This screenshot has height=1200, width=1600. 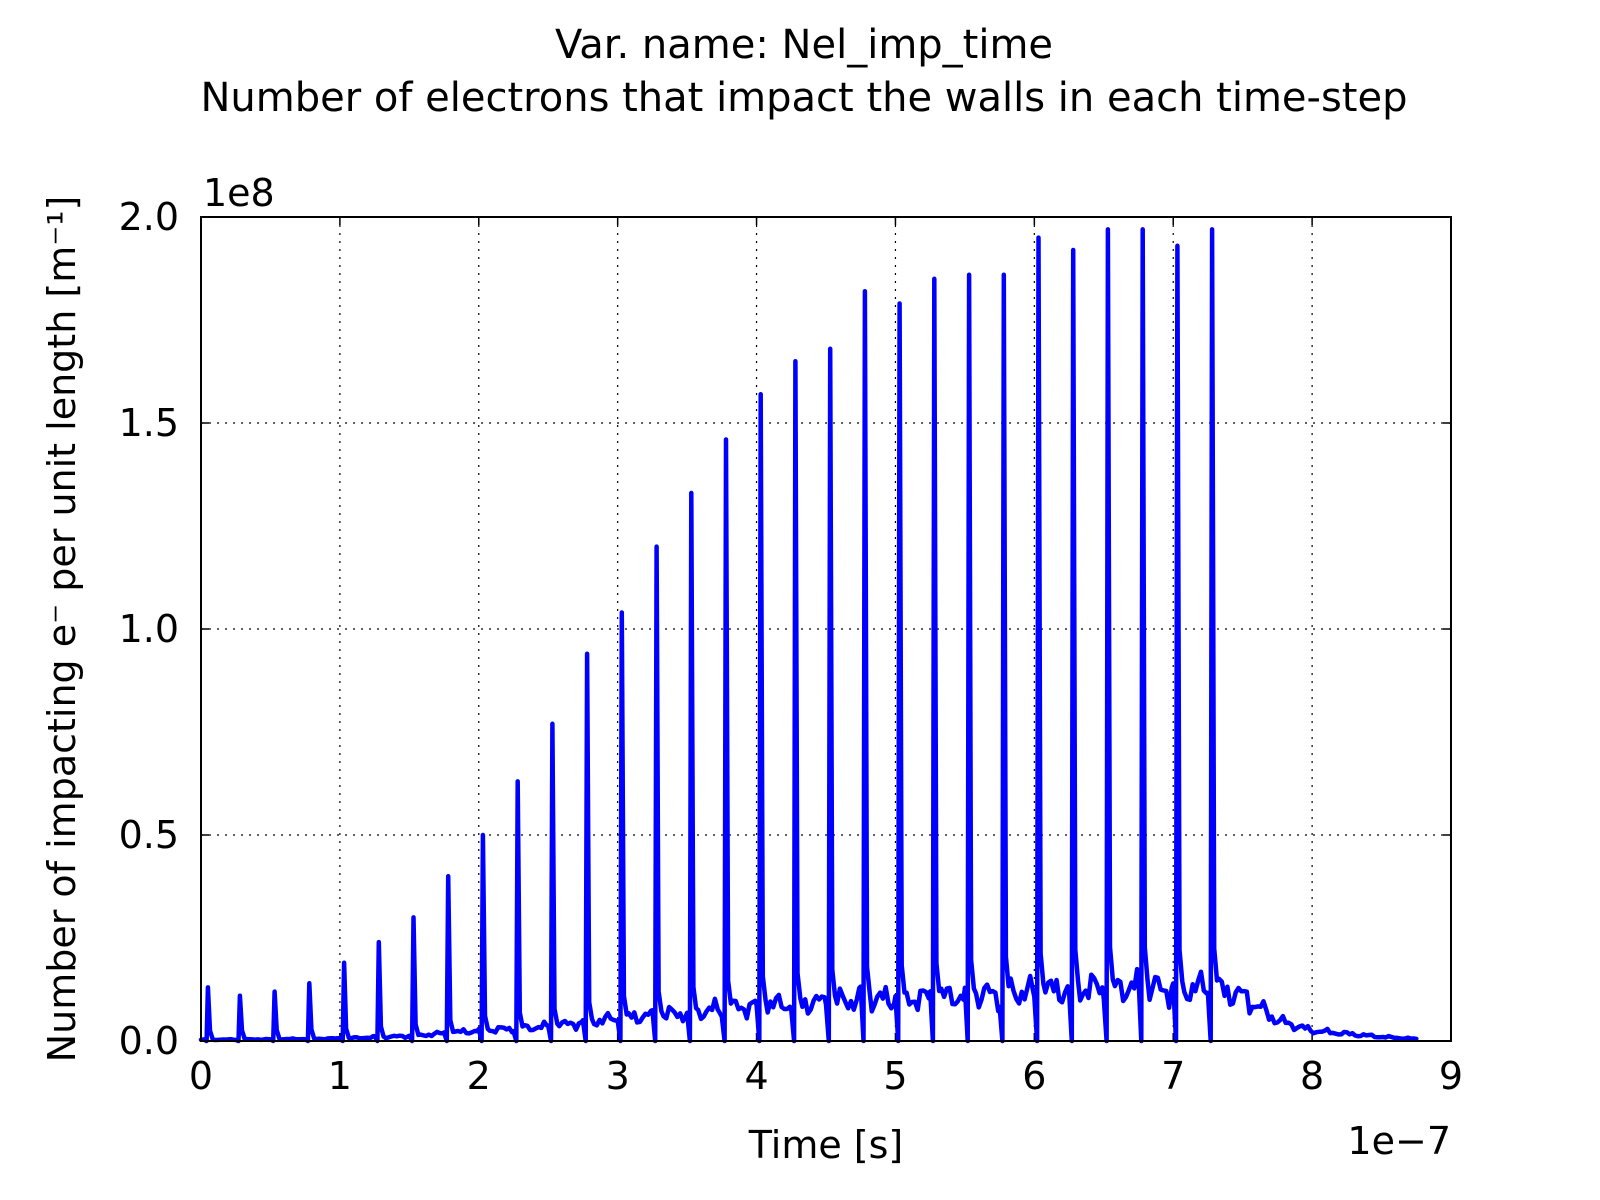 I want to click on x-tick-label: 9, so click(x=1451, y=1076).